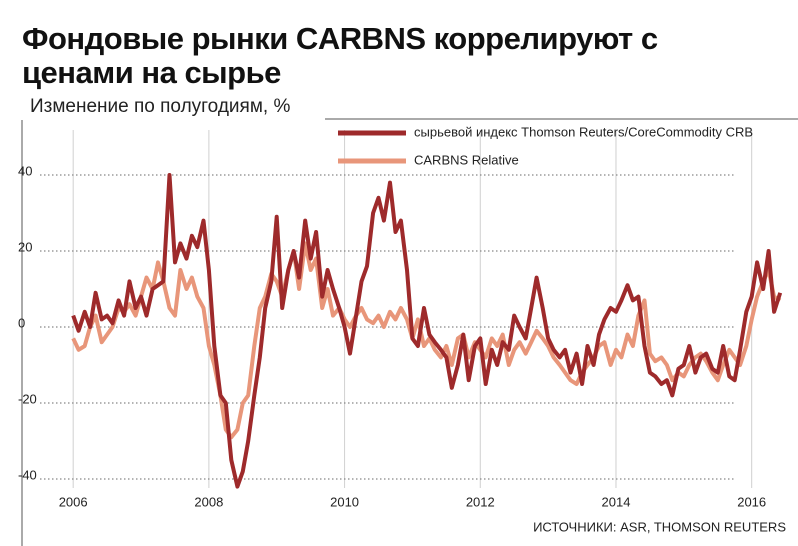 Image resolution: width=798 pixels, height=546 pixels. I want to click on source-note: ИСТОЧНИКИ: ASR, THOMSON REUTERS, so click(659, 526).